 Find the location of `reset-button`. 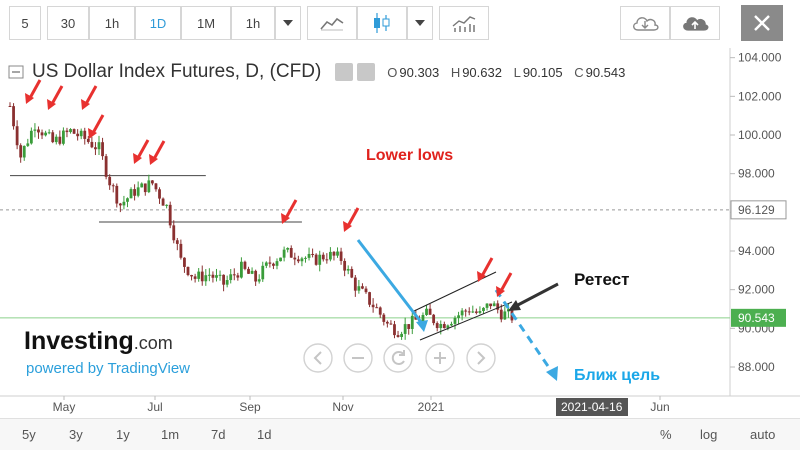

reset-button is located at coordinates (398, 358).